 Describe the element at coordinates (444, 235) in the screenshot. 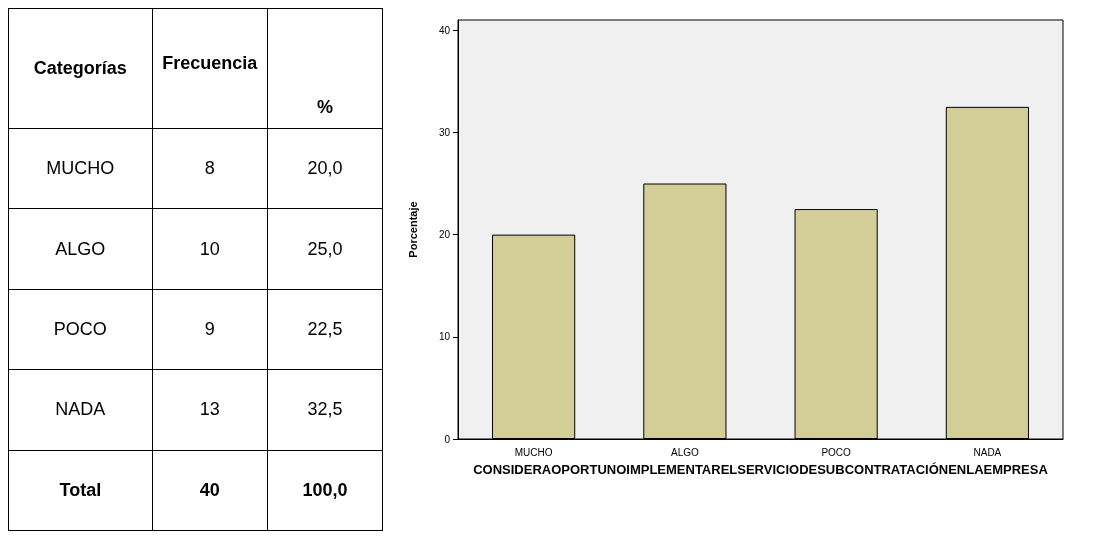

I see `y-tick-label: 20` at that location.